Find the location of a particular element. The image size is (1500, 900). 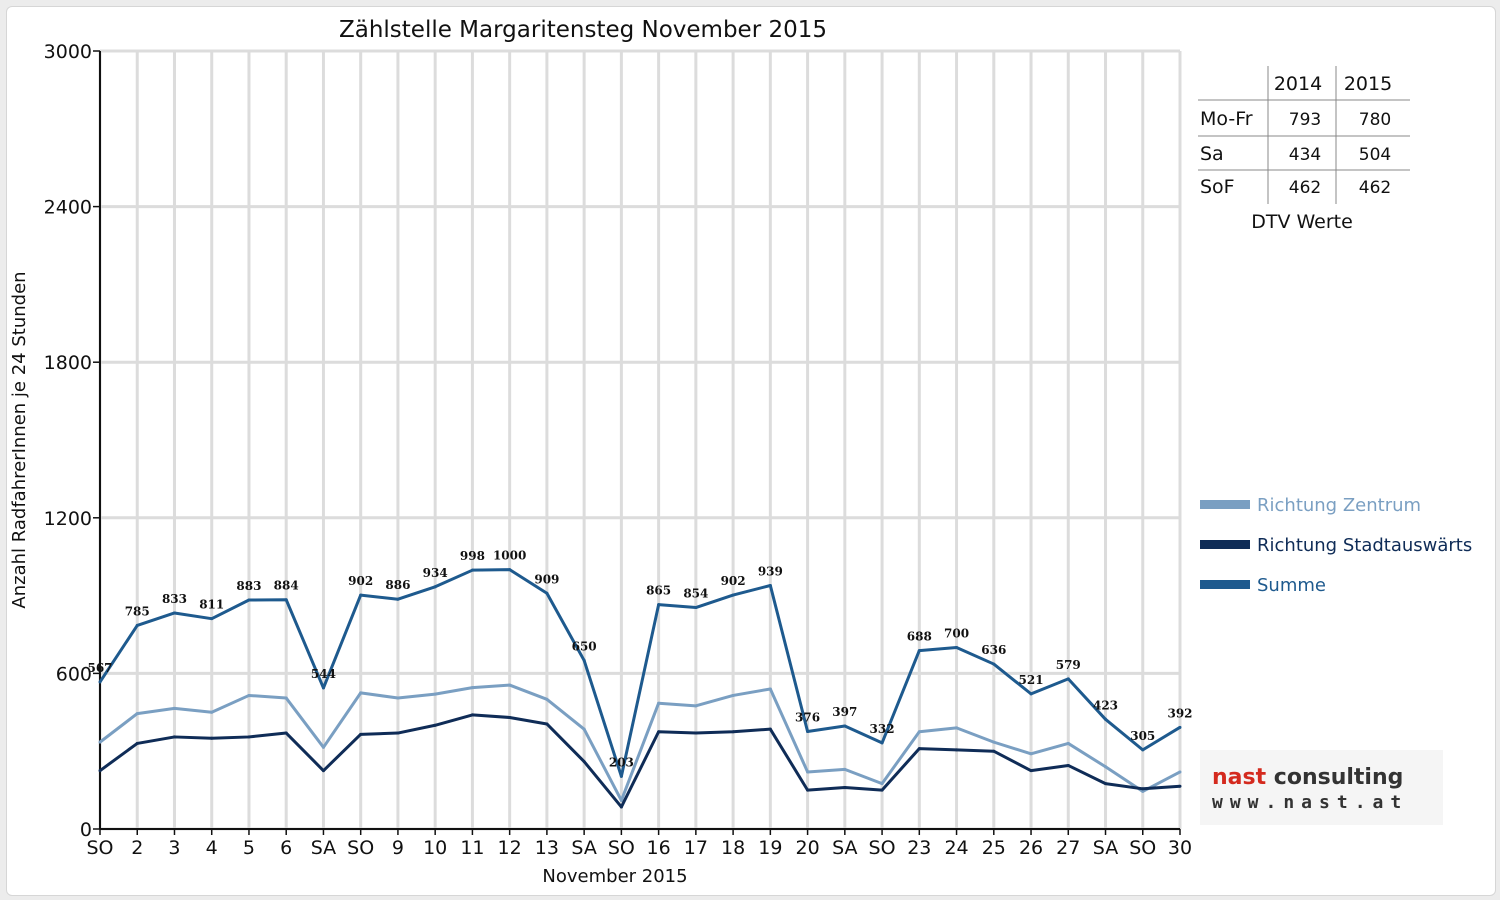

x-tick-label: 18 is located at coordinates (733, 848).